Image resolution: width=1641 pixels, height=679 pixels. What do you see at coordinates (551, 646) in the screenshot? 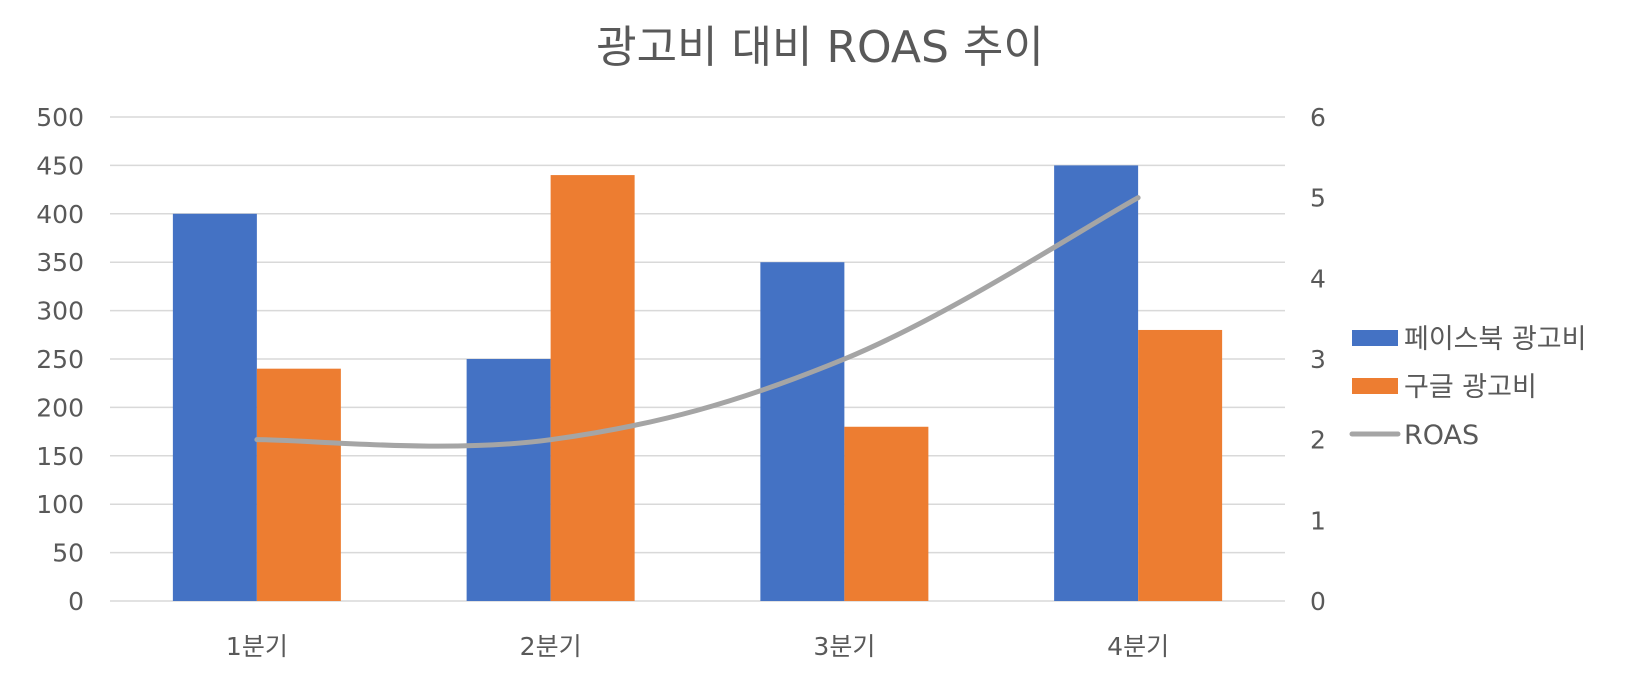
I see `x-axis-tick-label: 2분기` at bounding box center [551, 646].